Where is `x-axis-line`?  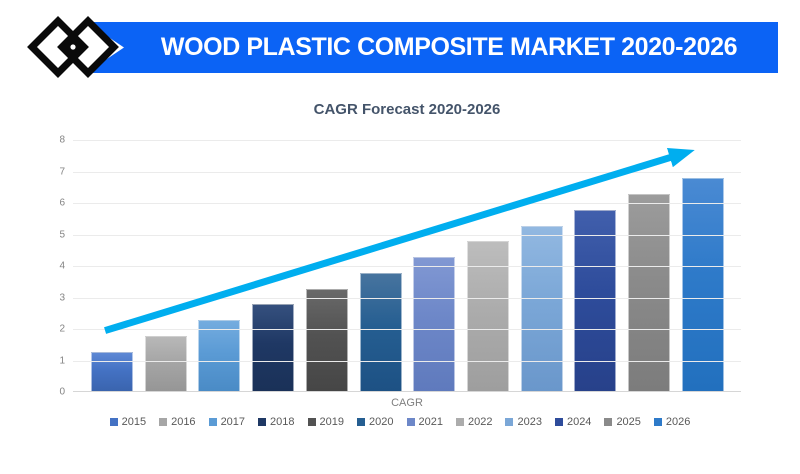
x-axis-line is located at coordinates (407, 391).